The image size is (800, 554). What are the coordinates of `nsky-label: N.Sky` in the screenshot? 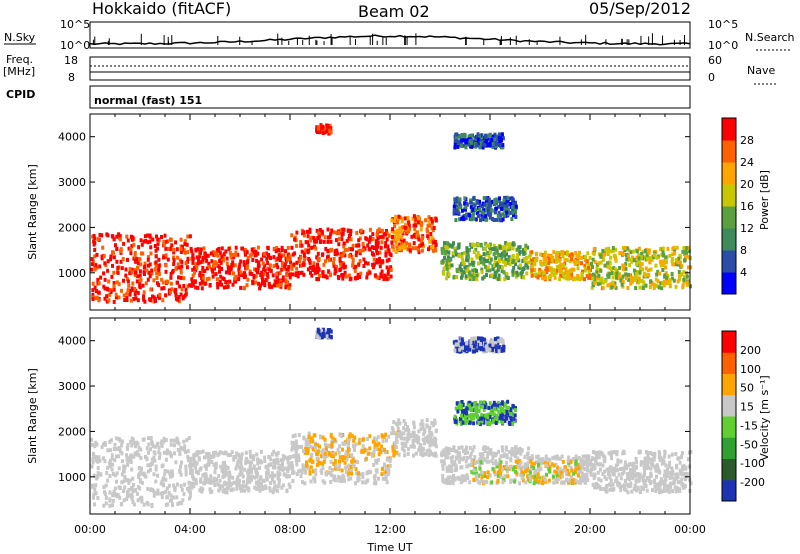 It's located at (20, 37).